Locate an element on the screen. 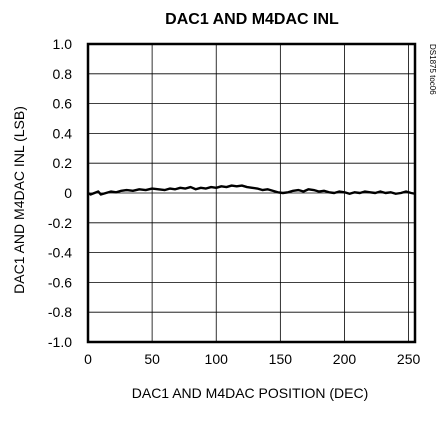 The height and width of the screenshot is (435, 436). y-tick-label: 0.4 is located at coordinates (63, 133).